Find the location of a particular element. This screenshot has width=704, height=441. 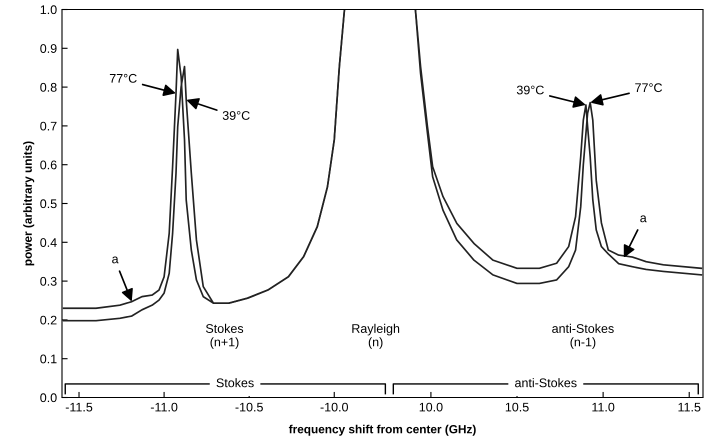

x-tick-label: 10.5 is located at coordinates (517, 407).